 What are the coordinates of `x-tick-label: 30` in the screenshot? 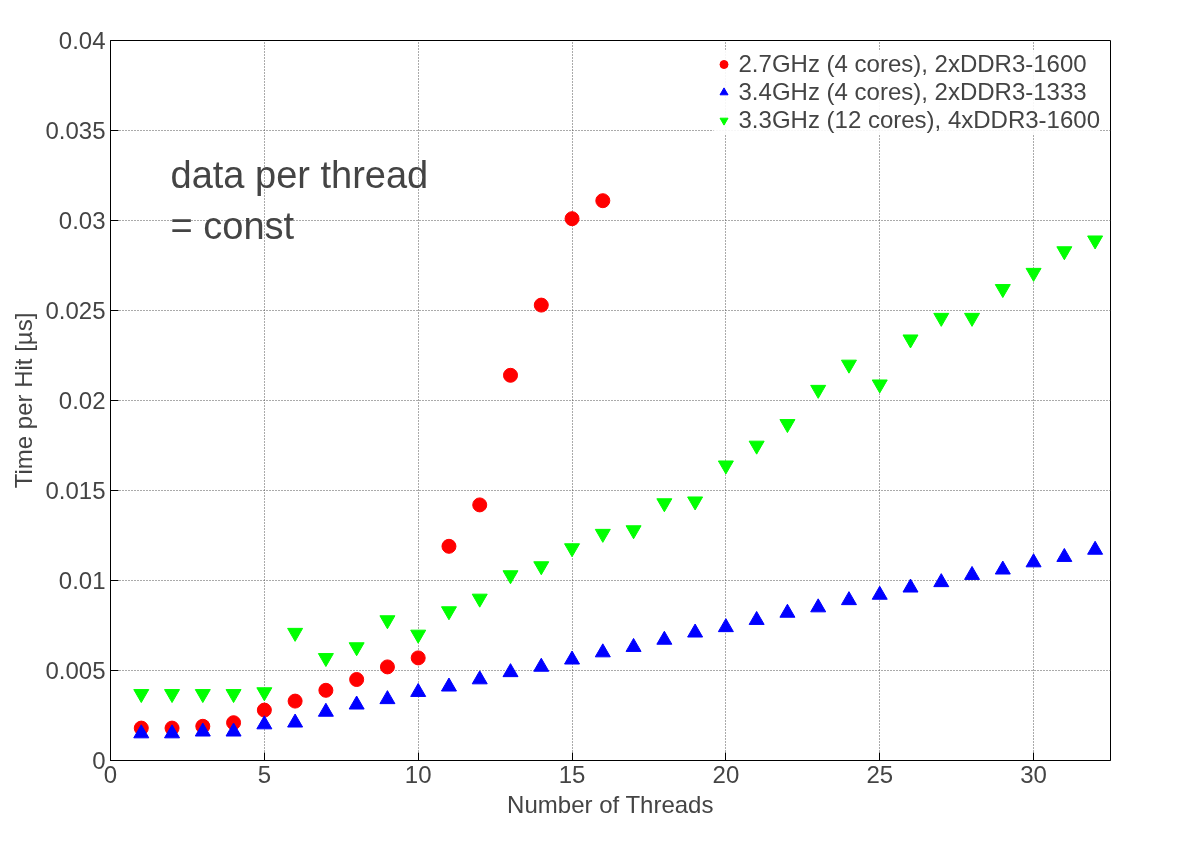 It's located at (1033, 774).